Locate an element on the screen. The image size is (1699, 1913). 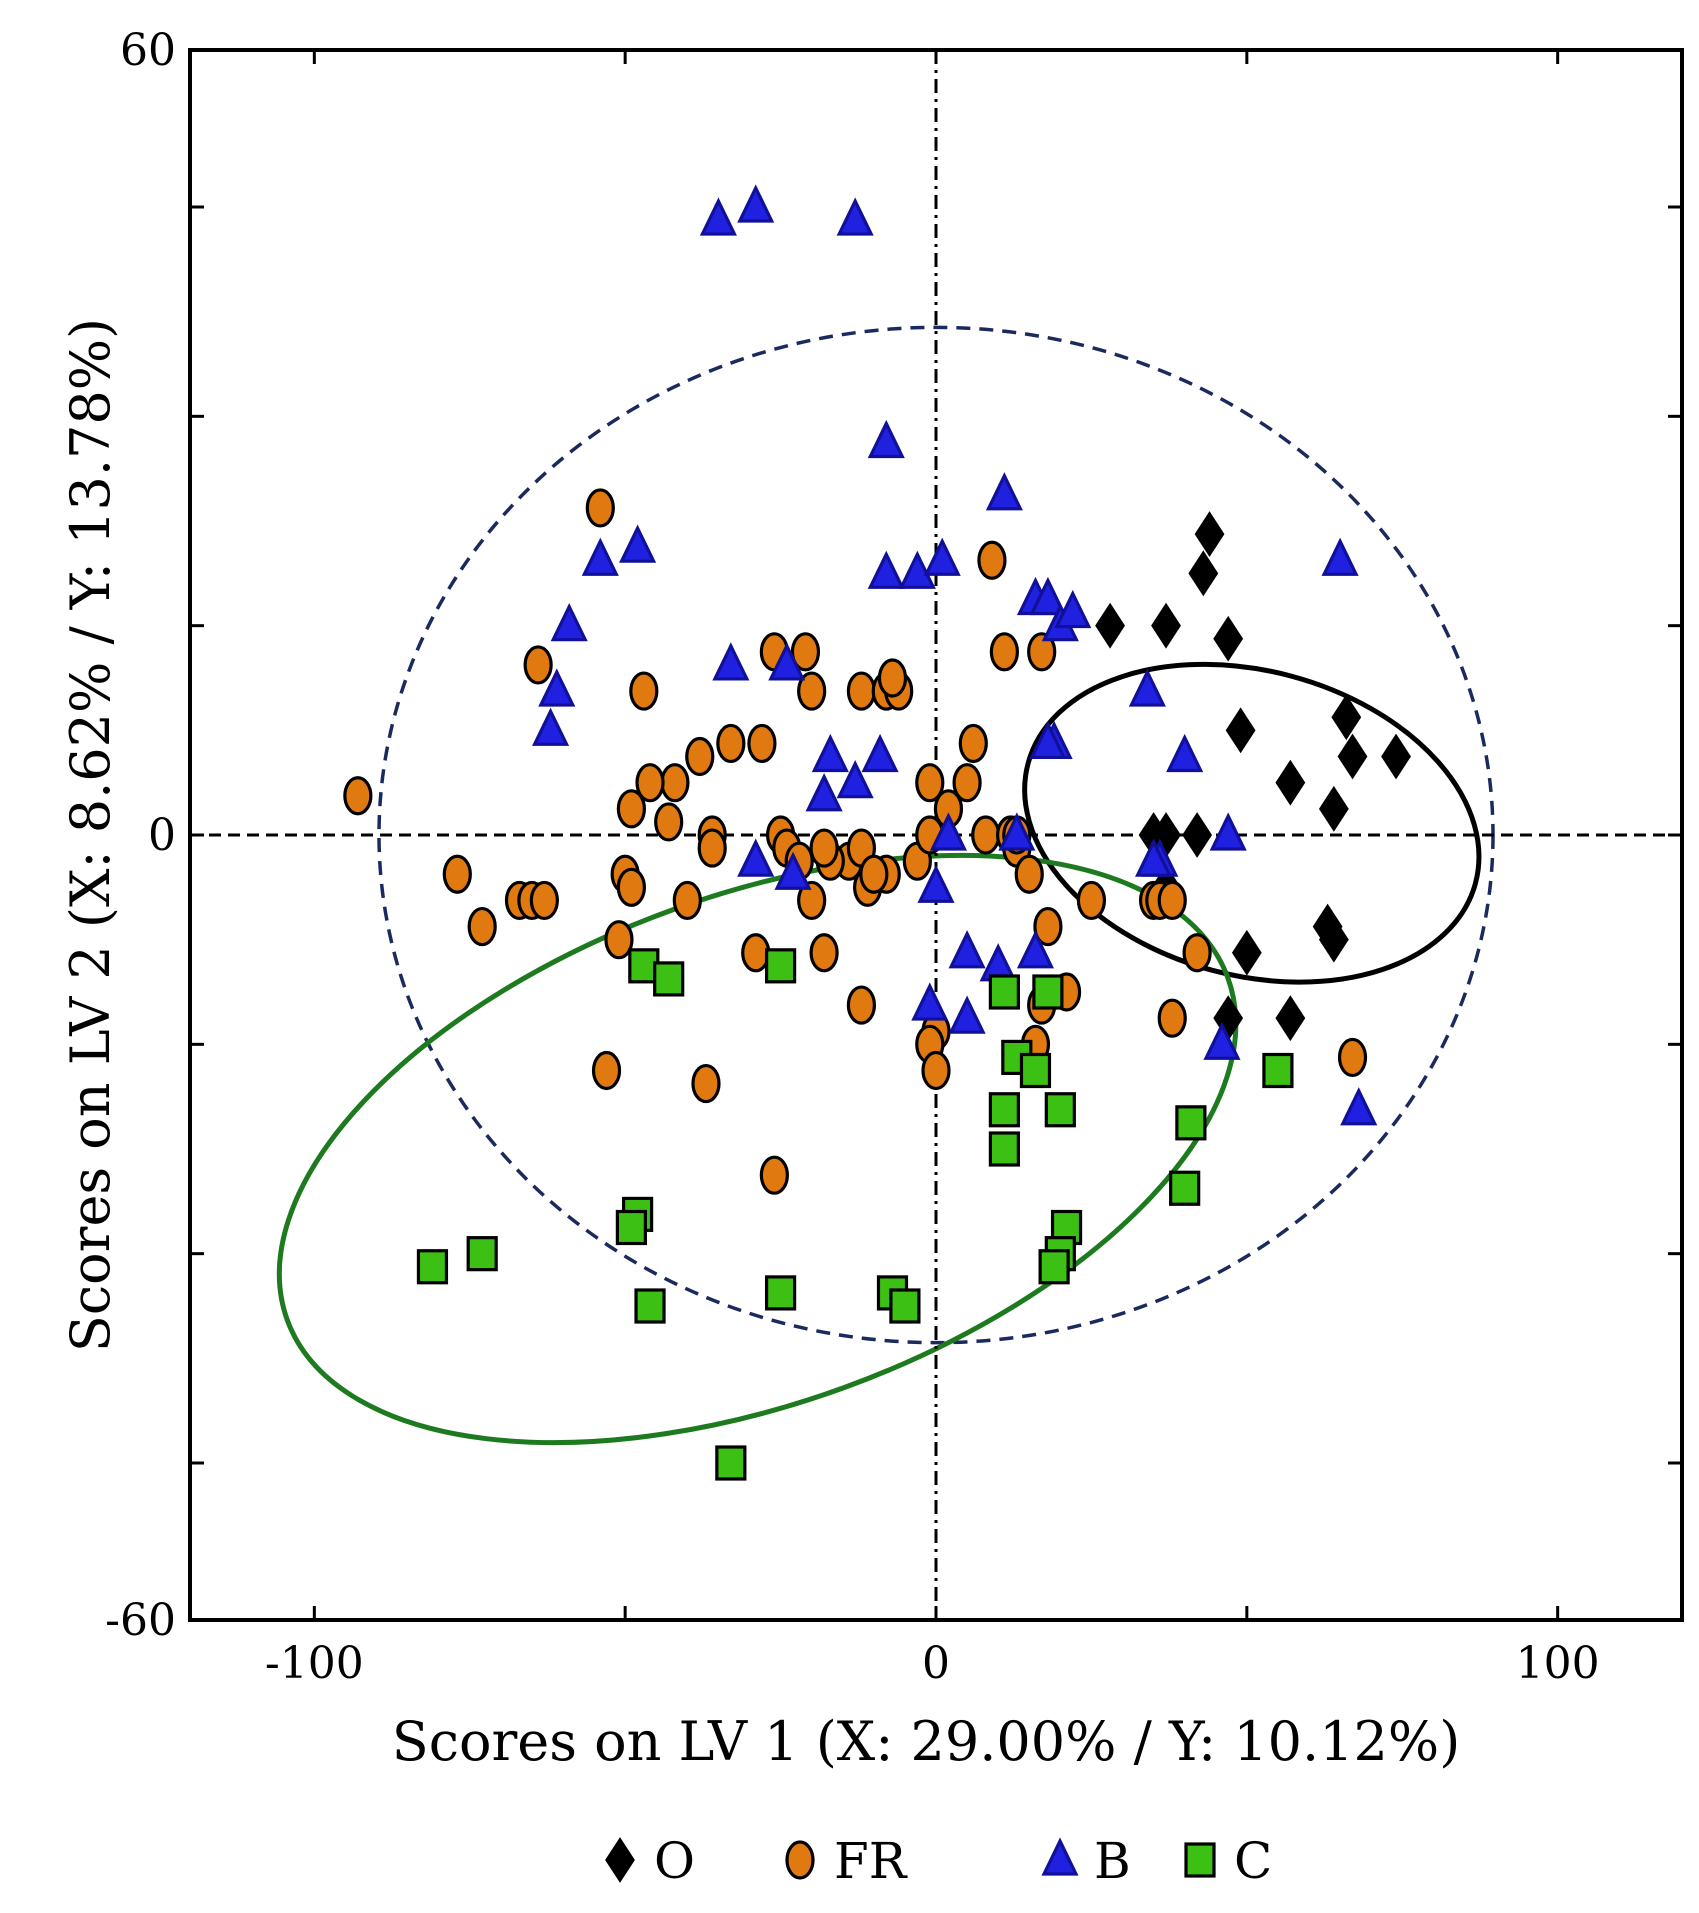
y-tick-label: 0 is located at coordinates (162, 835).